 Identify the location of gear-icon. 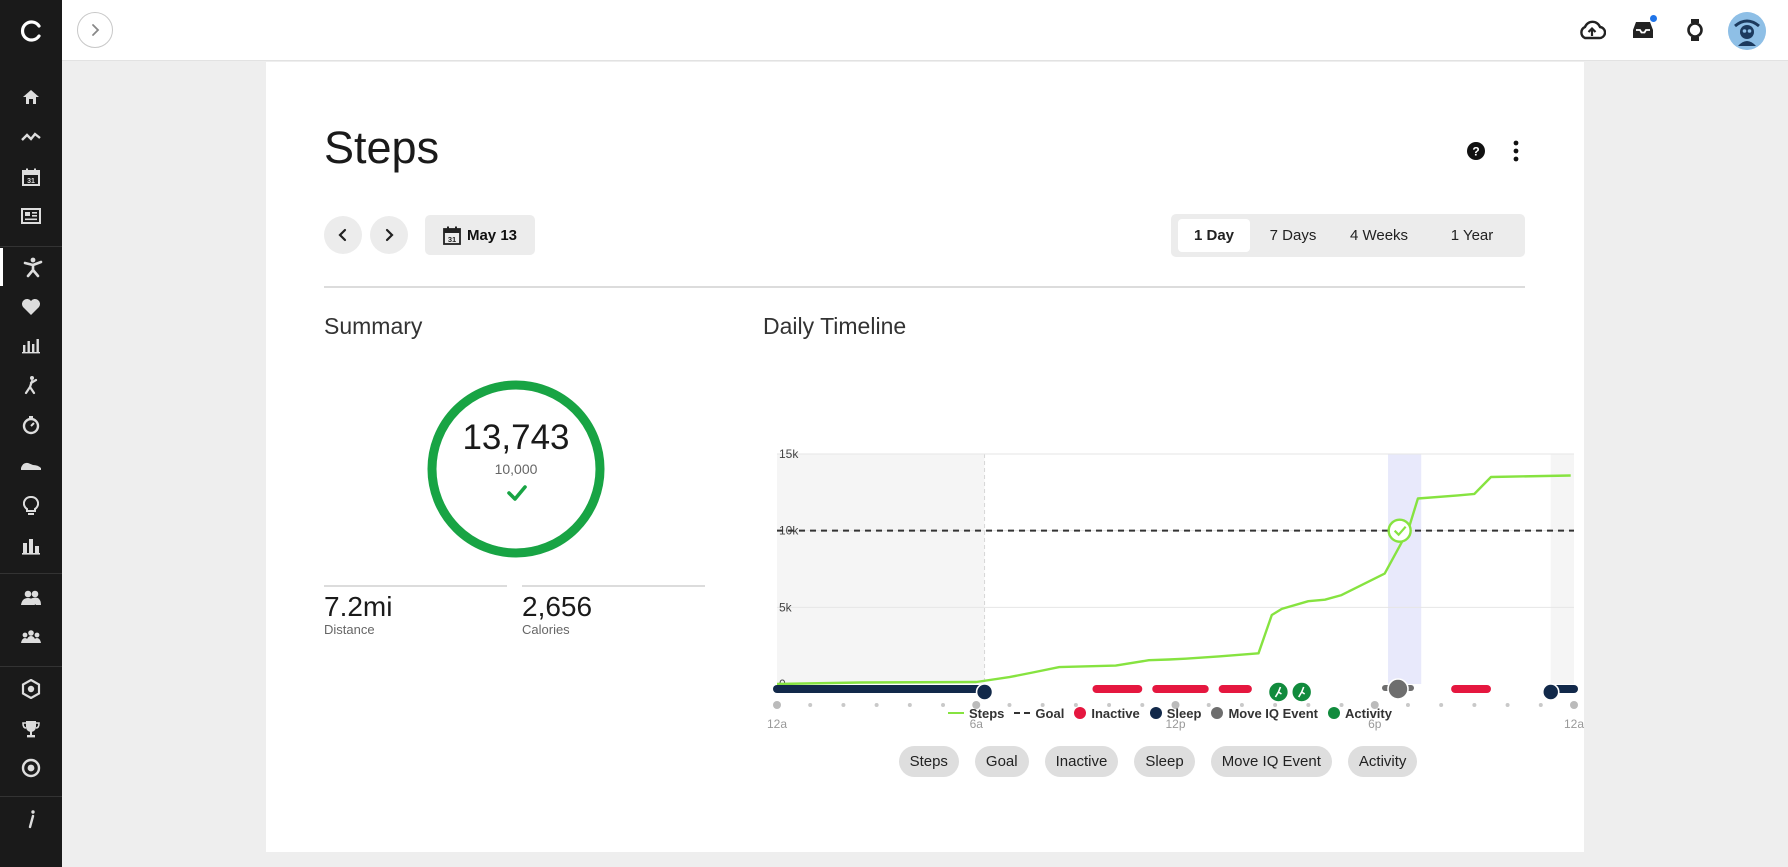
(31, 465).